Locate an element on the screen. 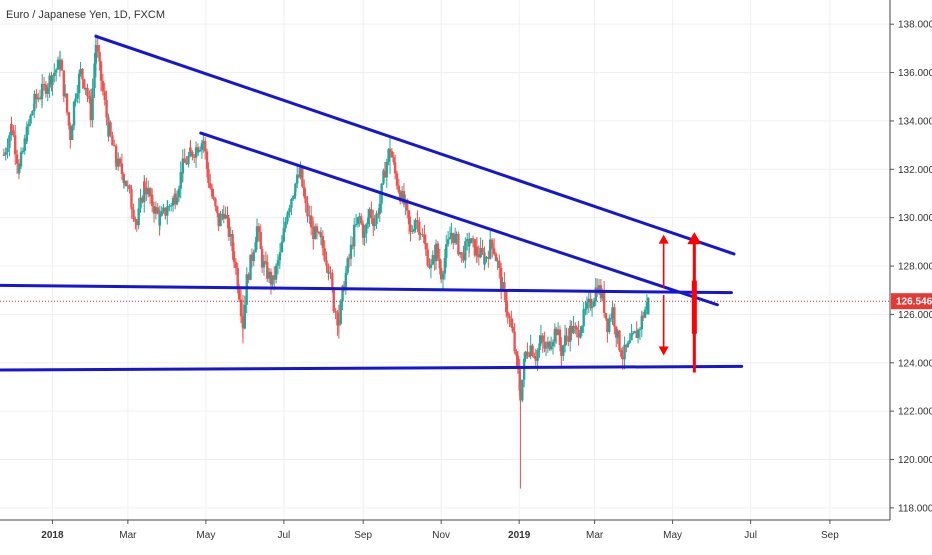 The width and height of the screenshot is (932, 555). chart-title: Euro / Japanese Yen, 1D, FXCM is located at coordinates (85, 15).